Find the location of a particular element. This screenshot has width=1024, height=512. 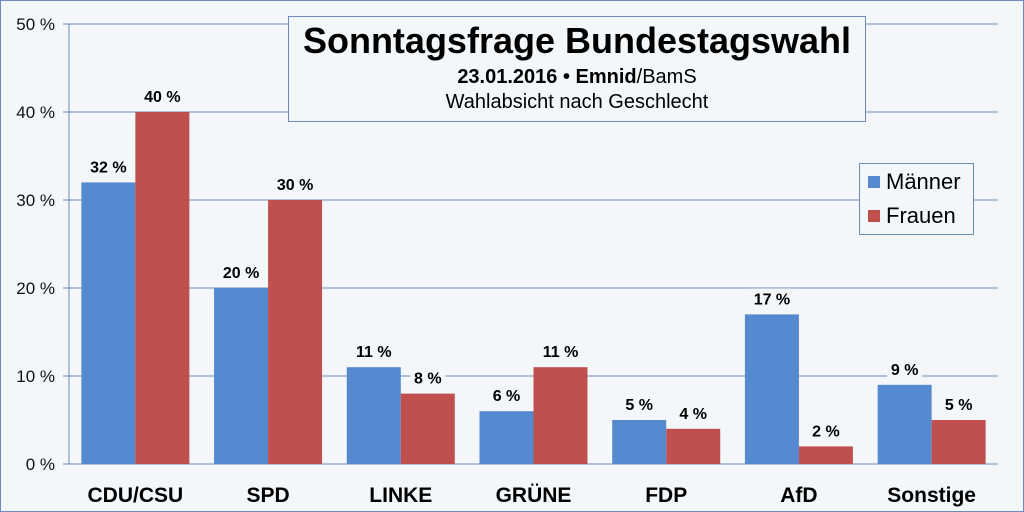

y-tick-label: 50 % is located at coordinates (35, 24).